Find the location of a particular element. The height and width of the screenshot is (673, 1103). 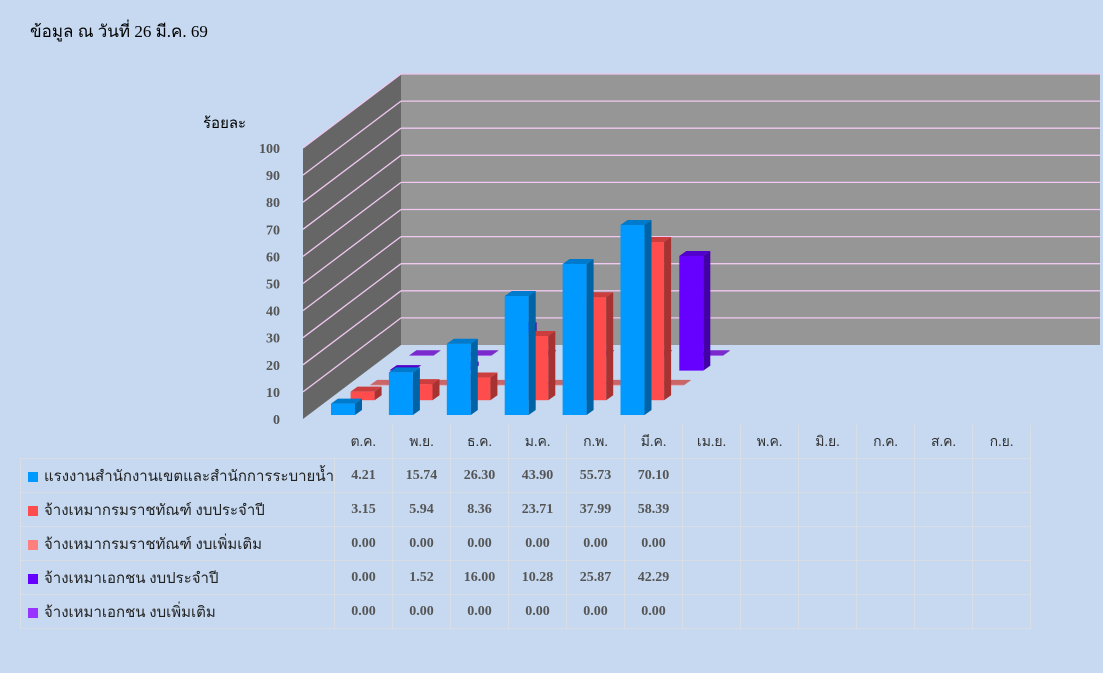

y-tick-label: 20 is located at coordinates (273, 366).